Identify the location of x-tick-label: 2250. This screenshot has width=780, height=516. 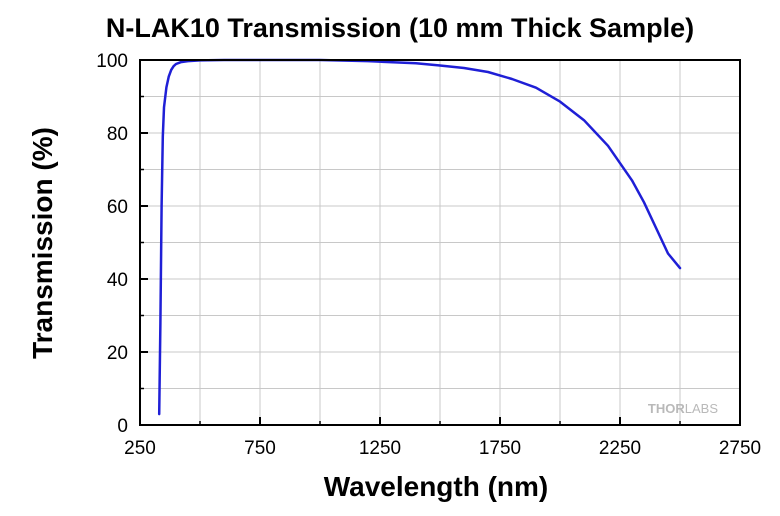
(620, 448).